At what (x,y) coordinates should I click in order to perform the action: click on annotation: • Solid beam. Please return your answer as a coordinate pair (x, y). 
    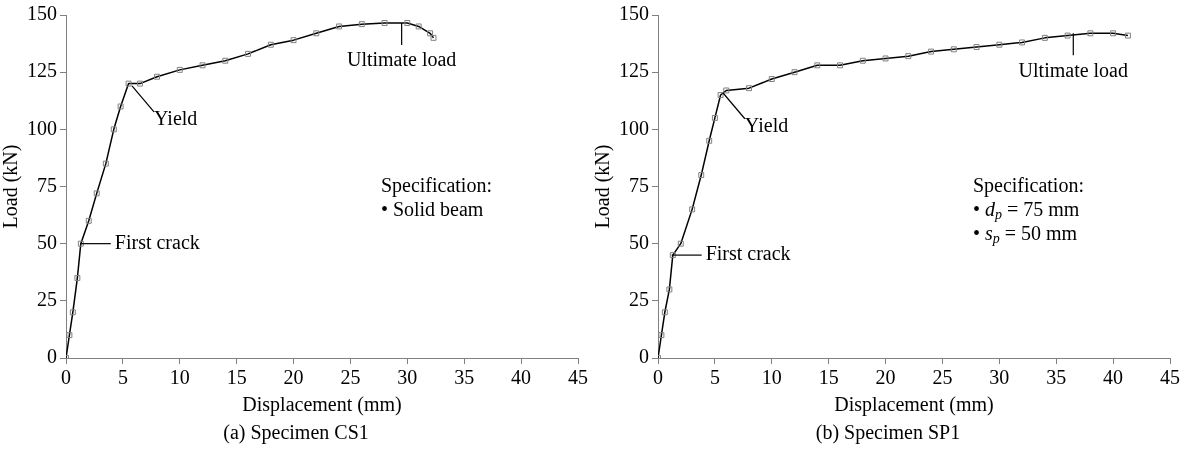
    Looking at the image, I should click on (432, 208).